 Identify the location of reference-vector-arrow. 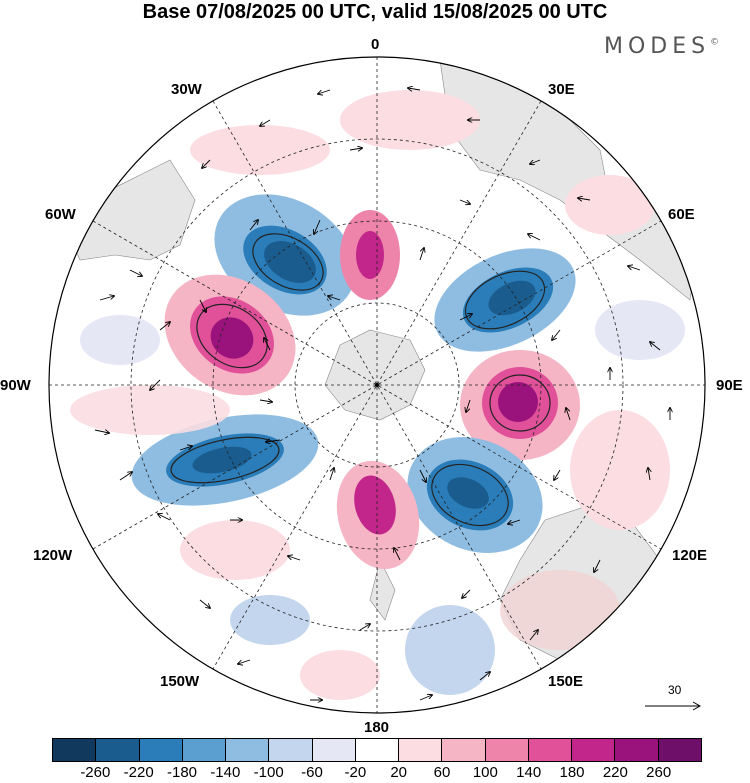
(673, 706).